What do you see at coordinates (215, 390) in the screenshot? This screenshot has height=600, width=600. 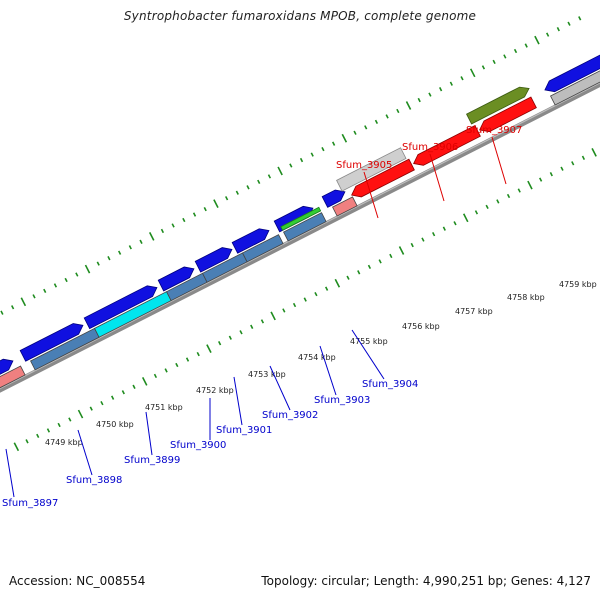 I see `scale-label: 4752 kbp` at bounding box center [215, 390].